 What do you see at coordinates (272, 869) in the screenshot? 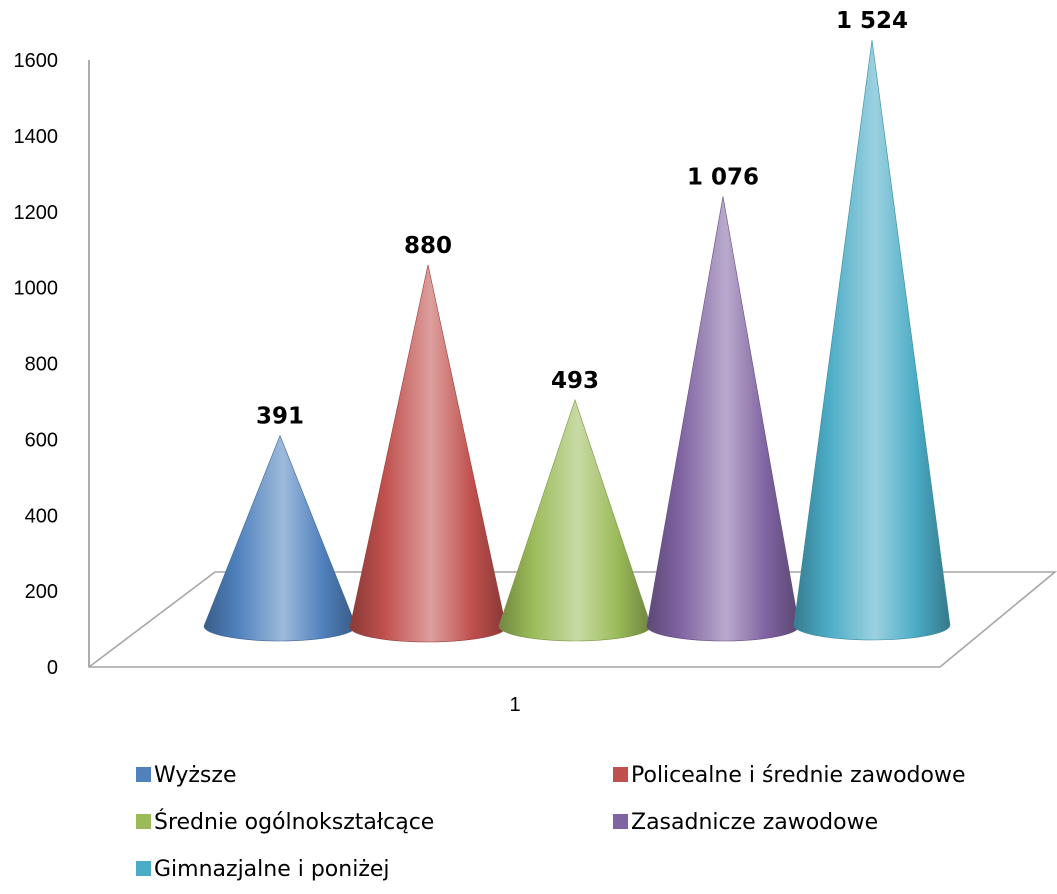
I see `legend-label: Gimnazjalne i poniżej` at bounding box center [272, 869].